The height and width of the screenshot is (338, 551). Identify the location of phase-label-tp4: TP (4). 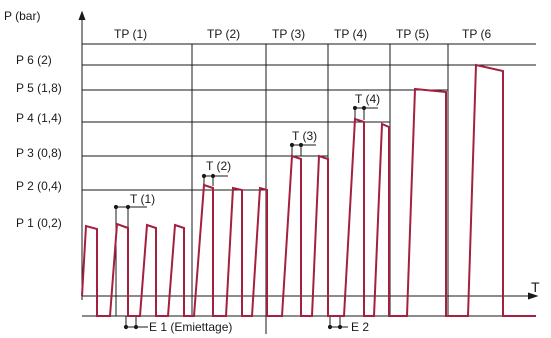
(350, 34).